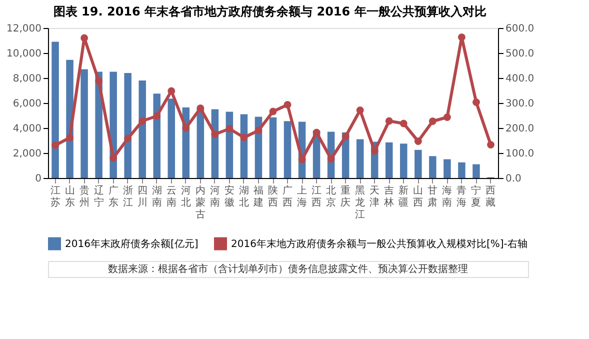 This screenshot has height=339, width=589. What do you see at coordinates (27, 104) in the screenshot?
I see `y-tick-label: 6,000` at bounding box center [27, 104].